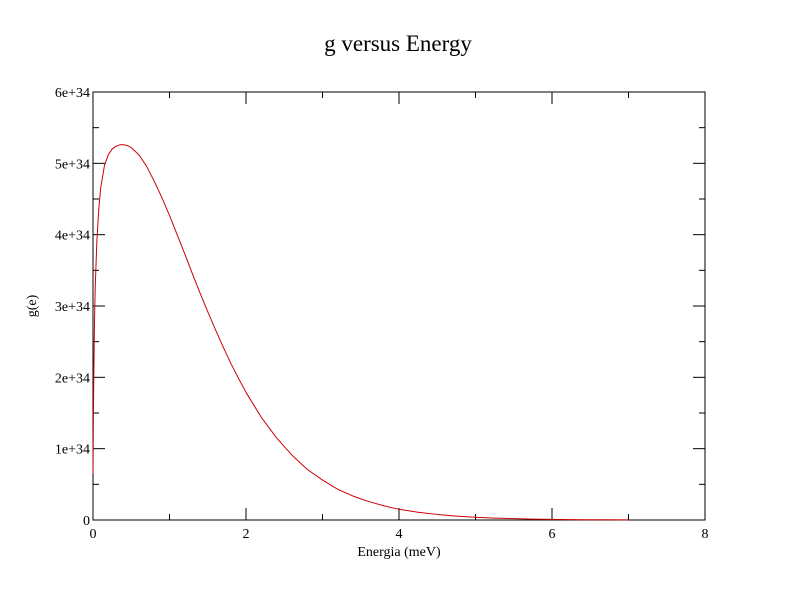  Describe the element at coordinates (72, 93) in the screenshot. I see `y-tick-label: 6e+34` at that location.